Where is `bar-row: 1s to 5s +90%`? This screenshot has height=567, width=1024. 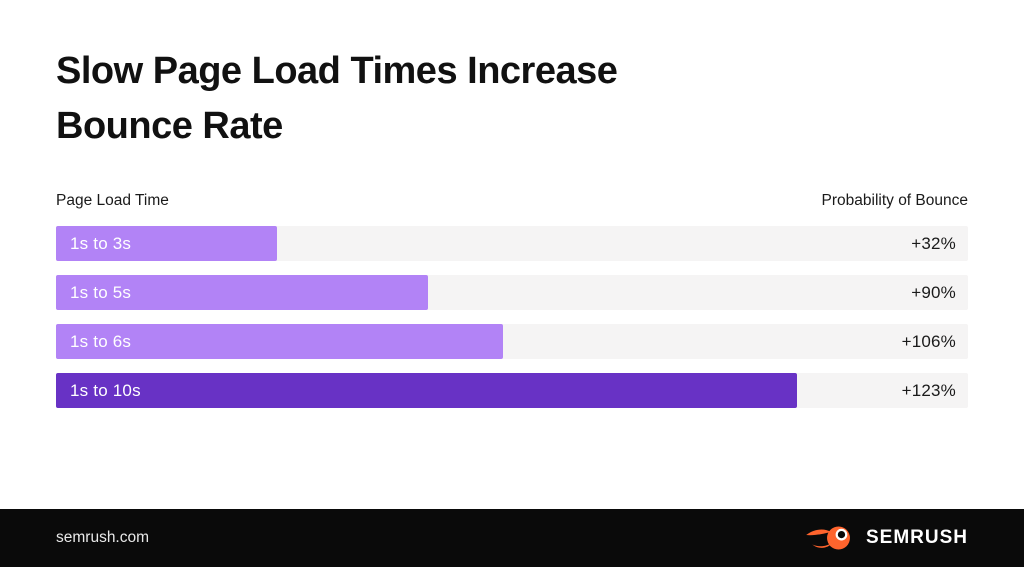
bar-row: 1s to 5s +90% is located at coordinates (512, 293).